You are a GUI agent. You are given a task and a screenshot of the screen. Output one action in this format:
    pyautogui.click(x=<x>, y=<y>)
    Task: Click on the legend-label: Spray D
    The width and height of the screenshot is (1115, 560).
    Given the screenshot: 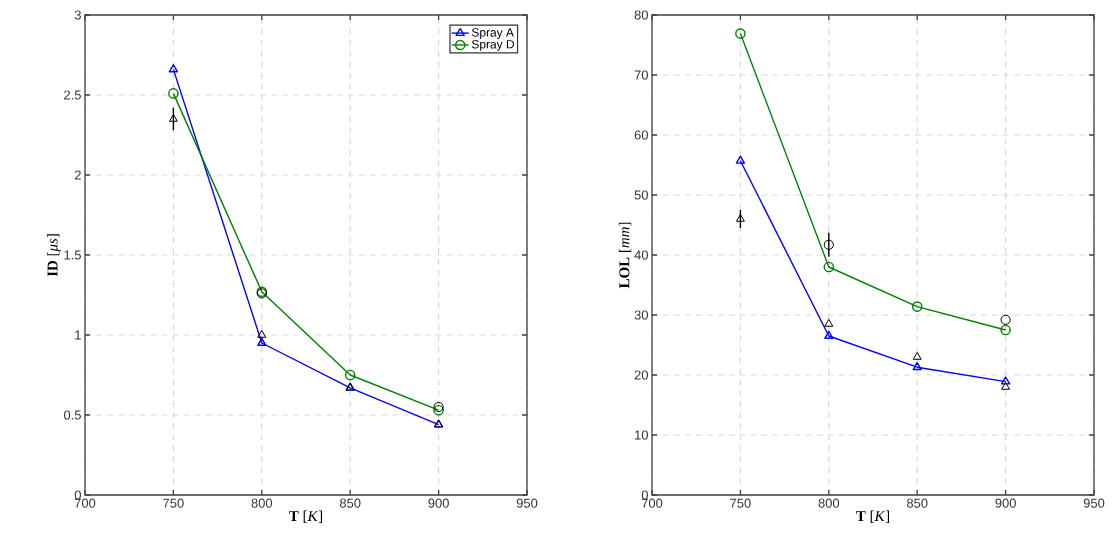 What is the action you would take?
    pyautogui.click(x=492, y=45)
    